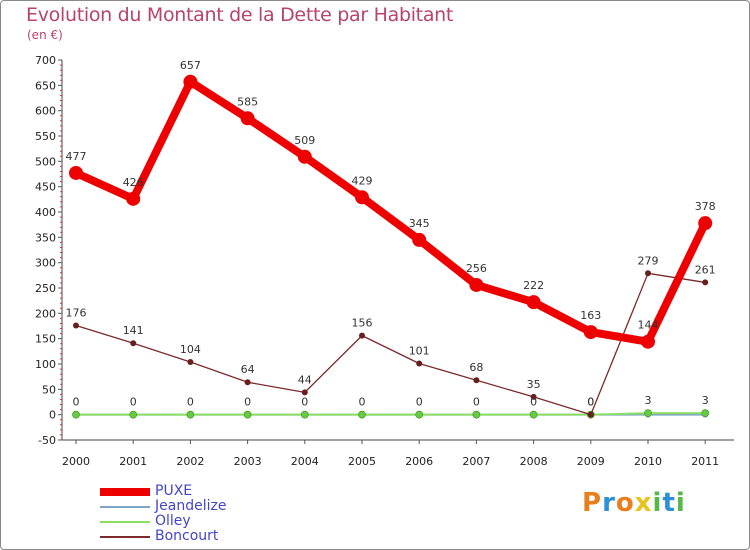 The width and height of the screenshot is (750, 550). What do you see at coordinates (248, 461) in the screenshot?
I see `x-tick-label: 2003` at bounding box center [248, 461].